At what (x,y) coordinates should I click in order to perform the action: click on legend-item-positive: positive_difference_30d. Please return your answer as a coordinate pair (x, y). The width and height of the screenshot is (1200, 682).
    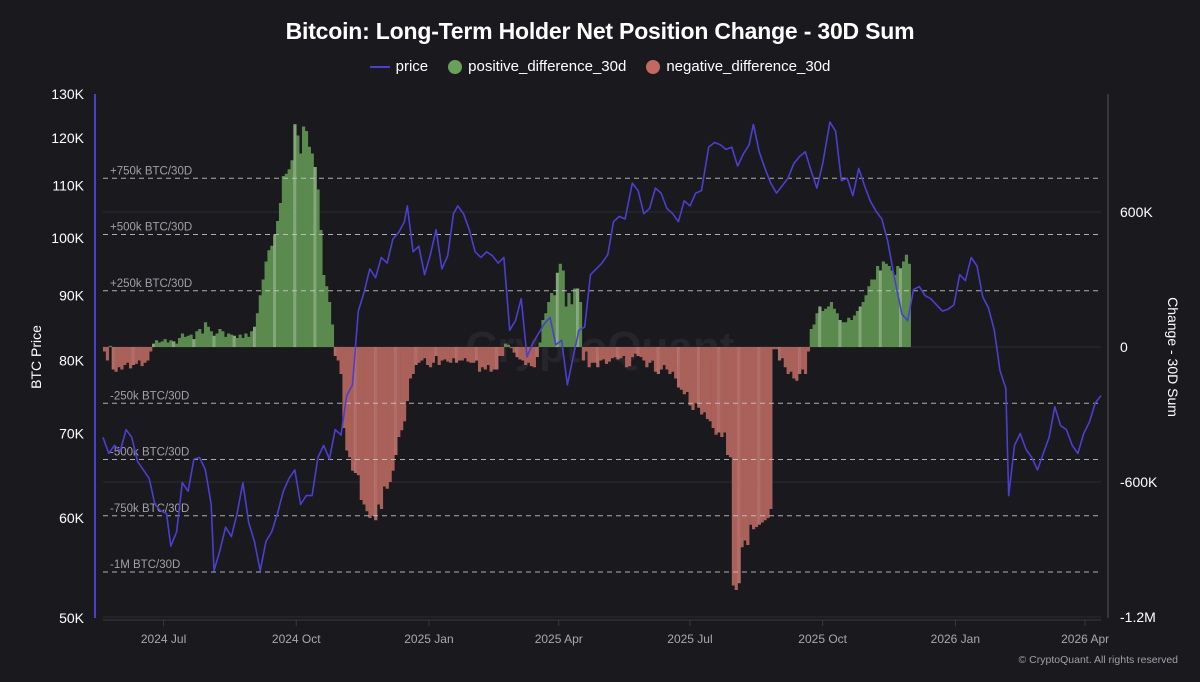
    Looking at the image, I should click on (537, 66).